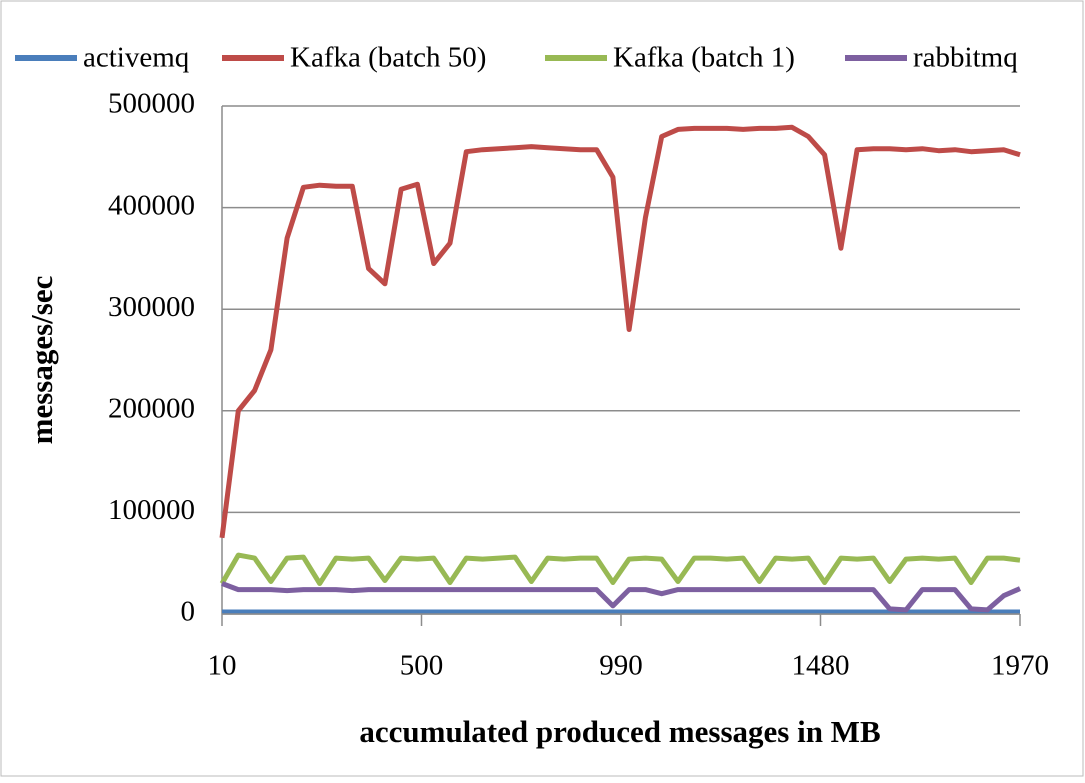 The width and height of the screenshot is (1085, 783). Describe the element at coordinates (422, 666) in the screenshot. I see `x-tick-label: 500` at that location.